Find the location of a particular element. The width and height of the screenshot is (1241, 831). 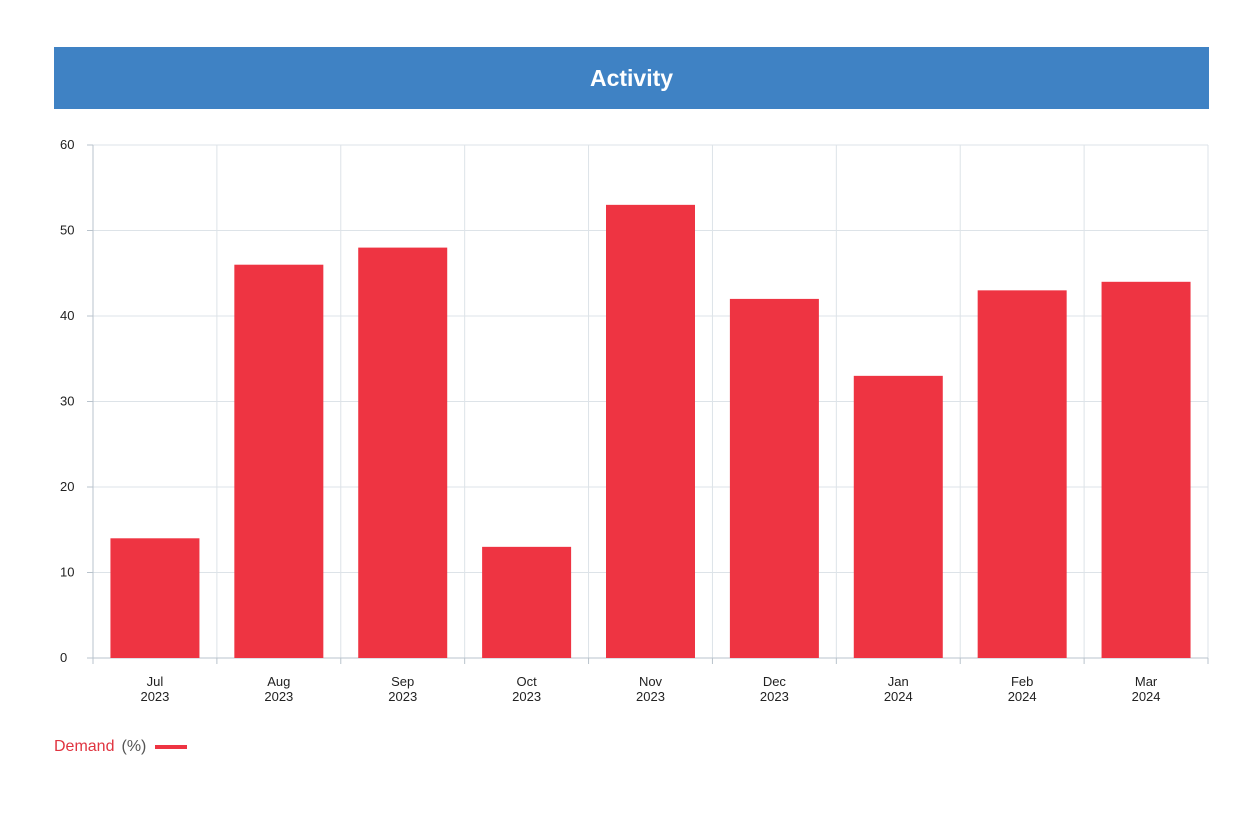

y-tick-label: 40 is located at coordinates (67, 315).